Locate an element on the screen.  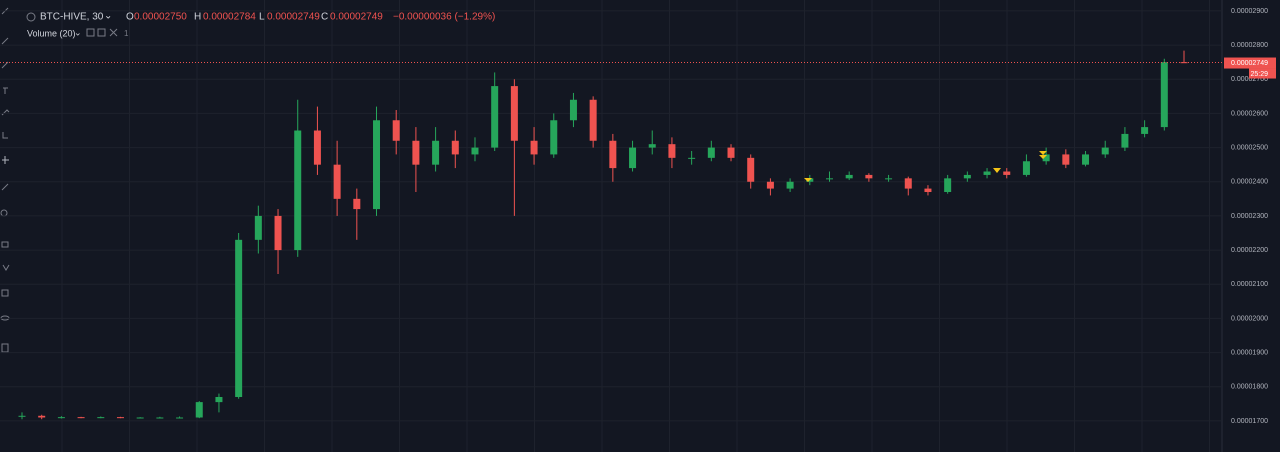
ohlc-key: C is located at coordinates (324, 17).